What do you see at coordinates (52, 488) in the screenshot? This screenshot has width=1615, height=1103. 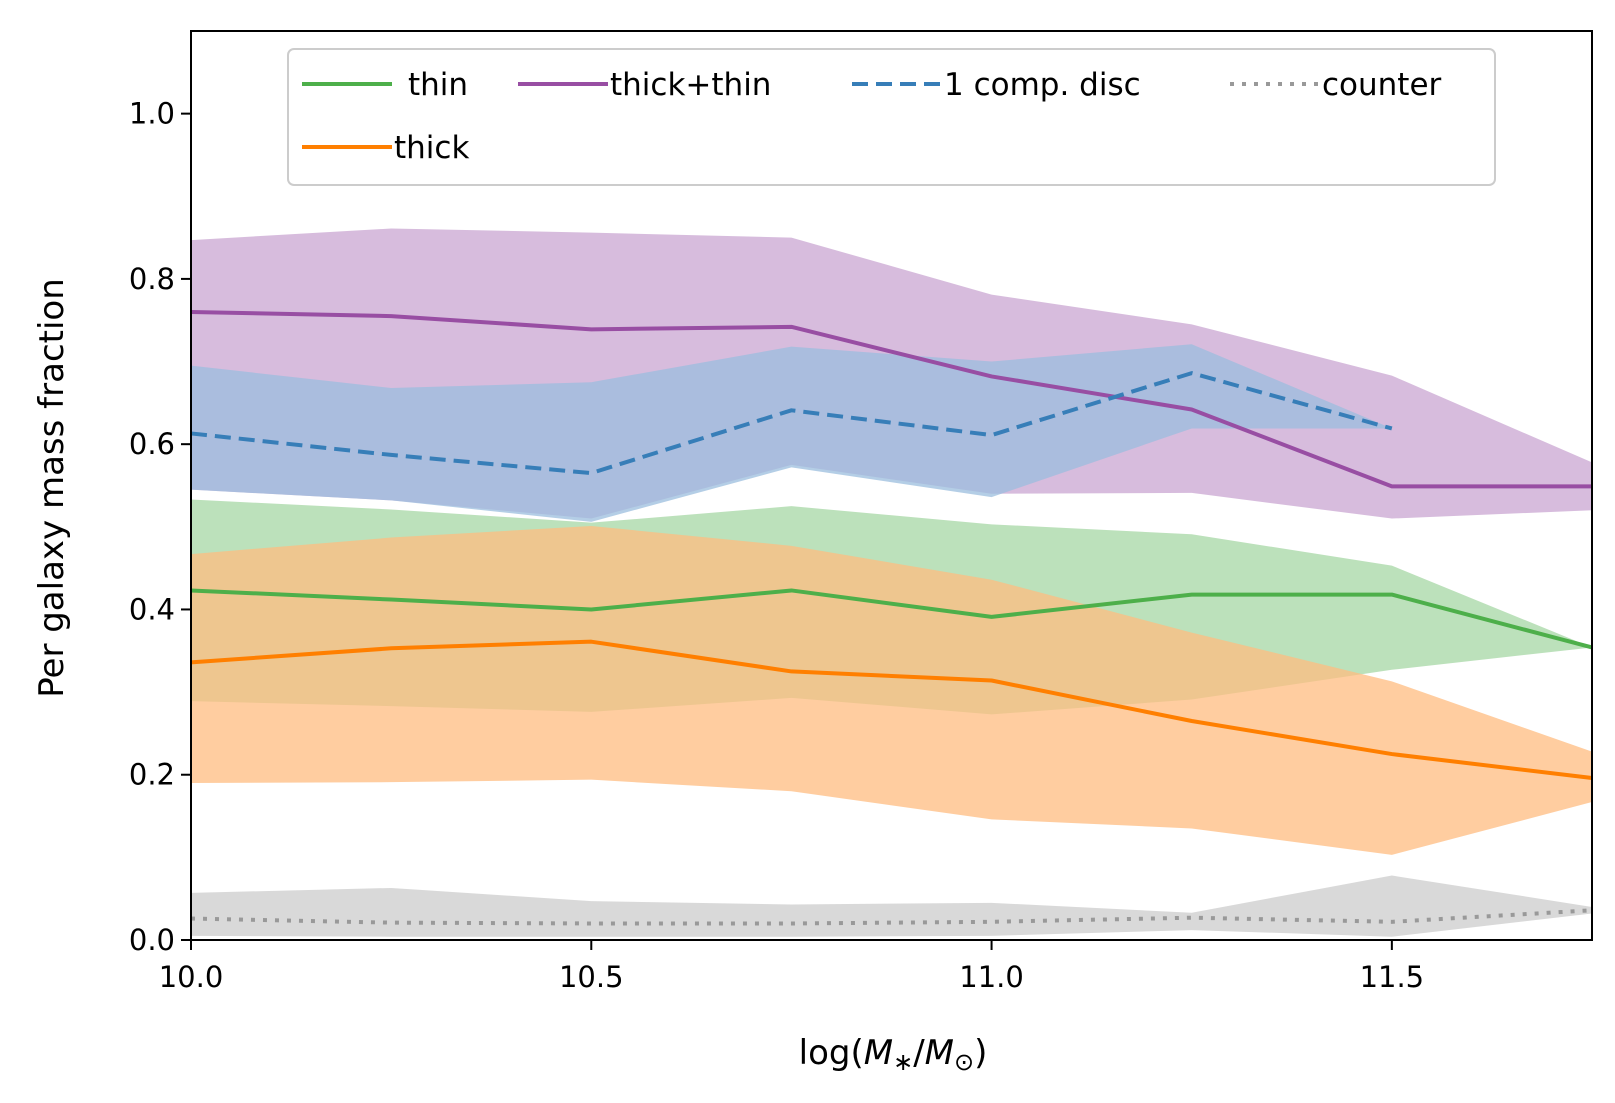 I see `y-axis-label: Per galaxy mass fraction` at bounding box center [52, 488].